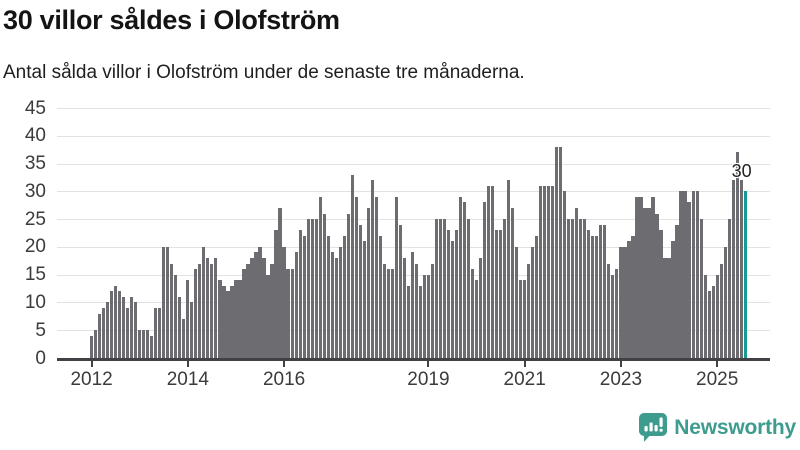  What do you see at coordinates (413, 359) in the screenshot?
I see `x-axis-line` at bounding box center [413, 359].